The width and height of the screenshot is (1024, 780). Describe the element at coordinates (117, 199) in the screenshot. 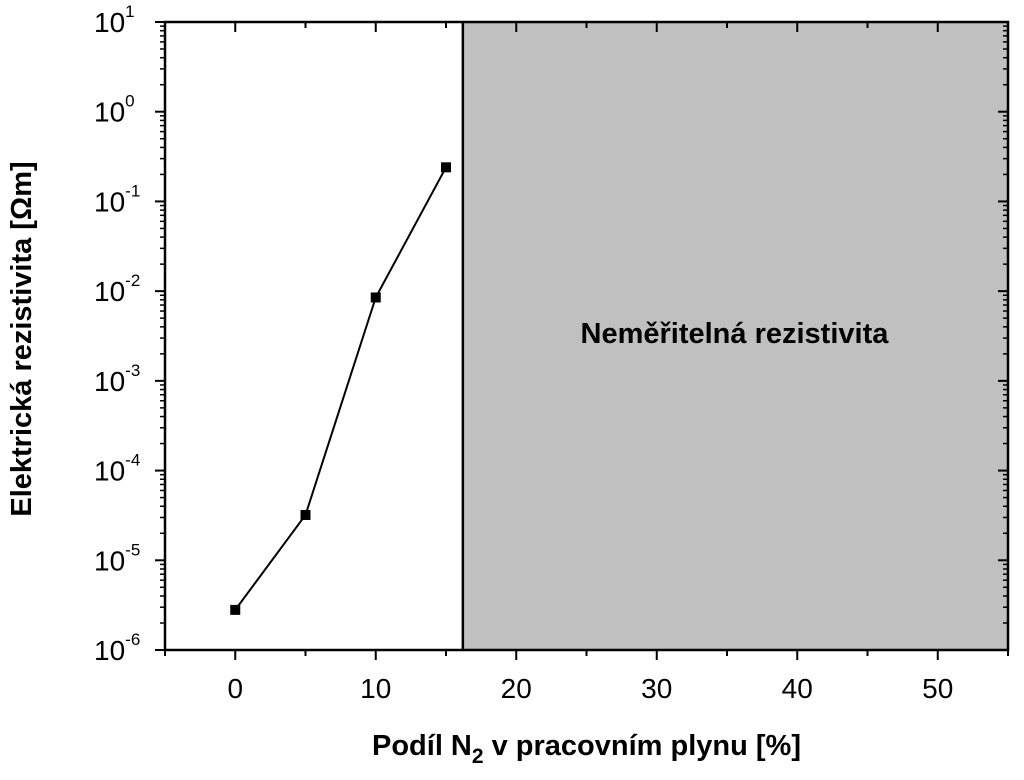

I see `y-tick-label: 10⁻¹` at that location.